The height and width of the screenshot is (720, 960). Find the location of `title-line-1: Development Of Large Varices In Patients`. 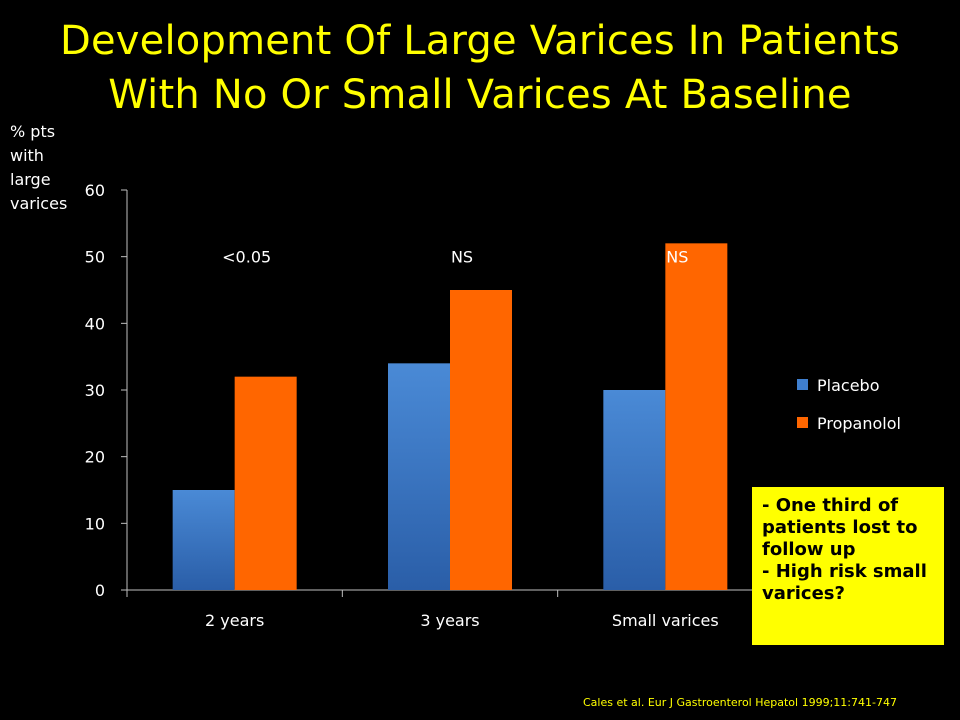

title-line-1: Development Of Large Varices In Patients is located at coordinates (480, 41).